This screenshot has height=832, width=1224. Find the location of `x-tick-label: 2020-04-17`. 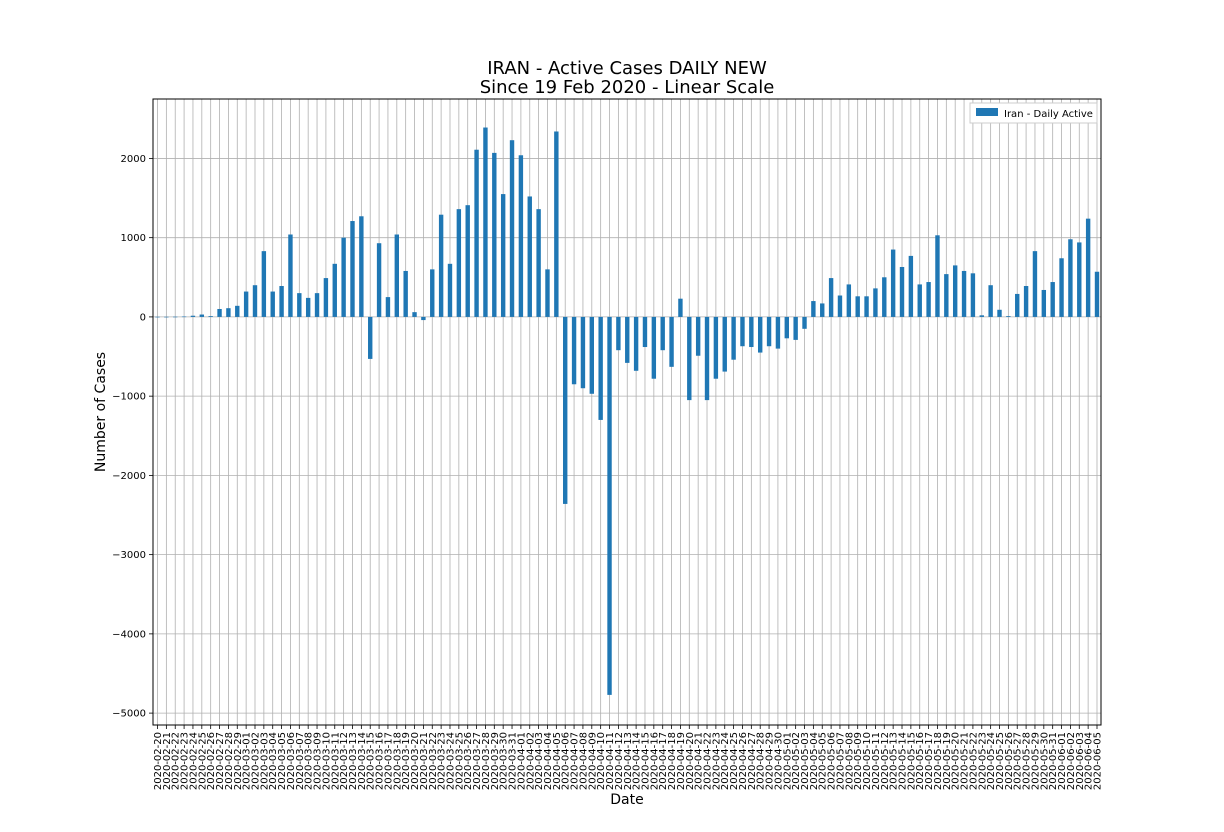

x-tick-label: 2020-04-17 is located at coordinates (663, 761).